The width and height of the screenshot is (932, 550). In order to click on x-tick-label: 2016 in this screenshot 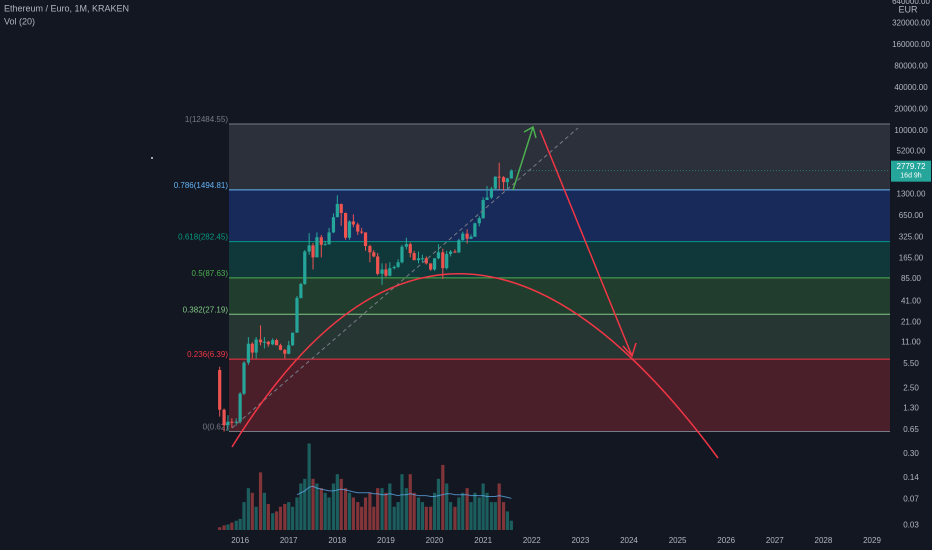, I will do `click(240, 540)`.